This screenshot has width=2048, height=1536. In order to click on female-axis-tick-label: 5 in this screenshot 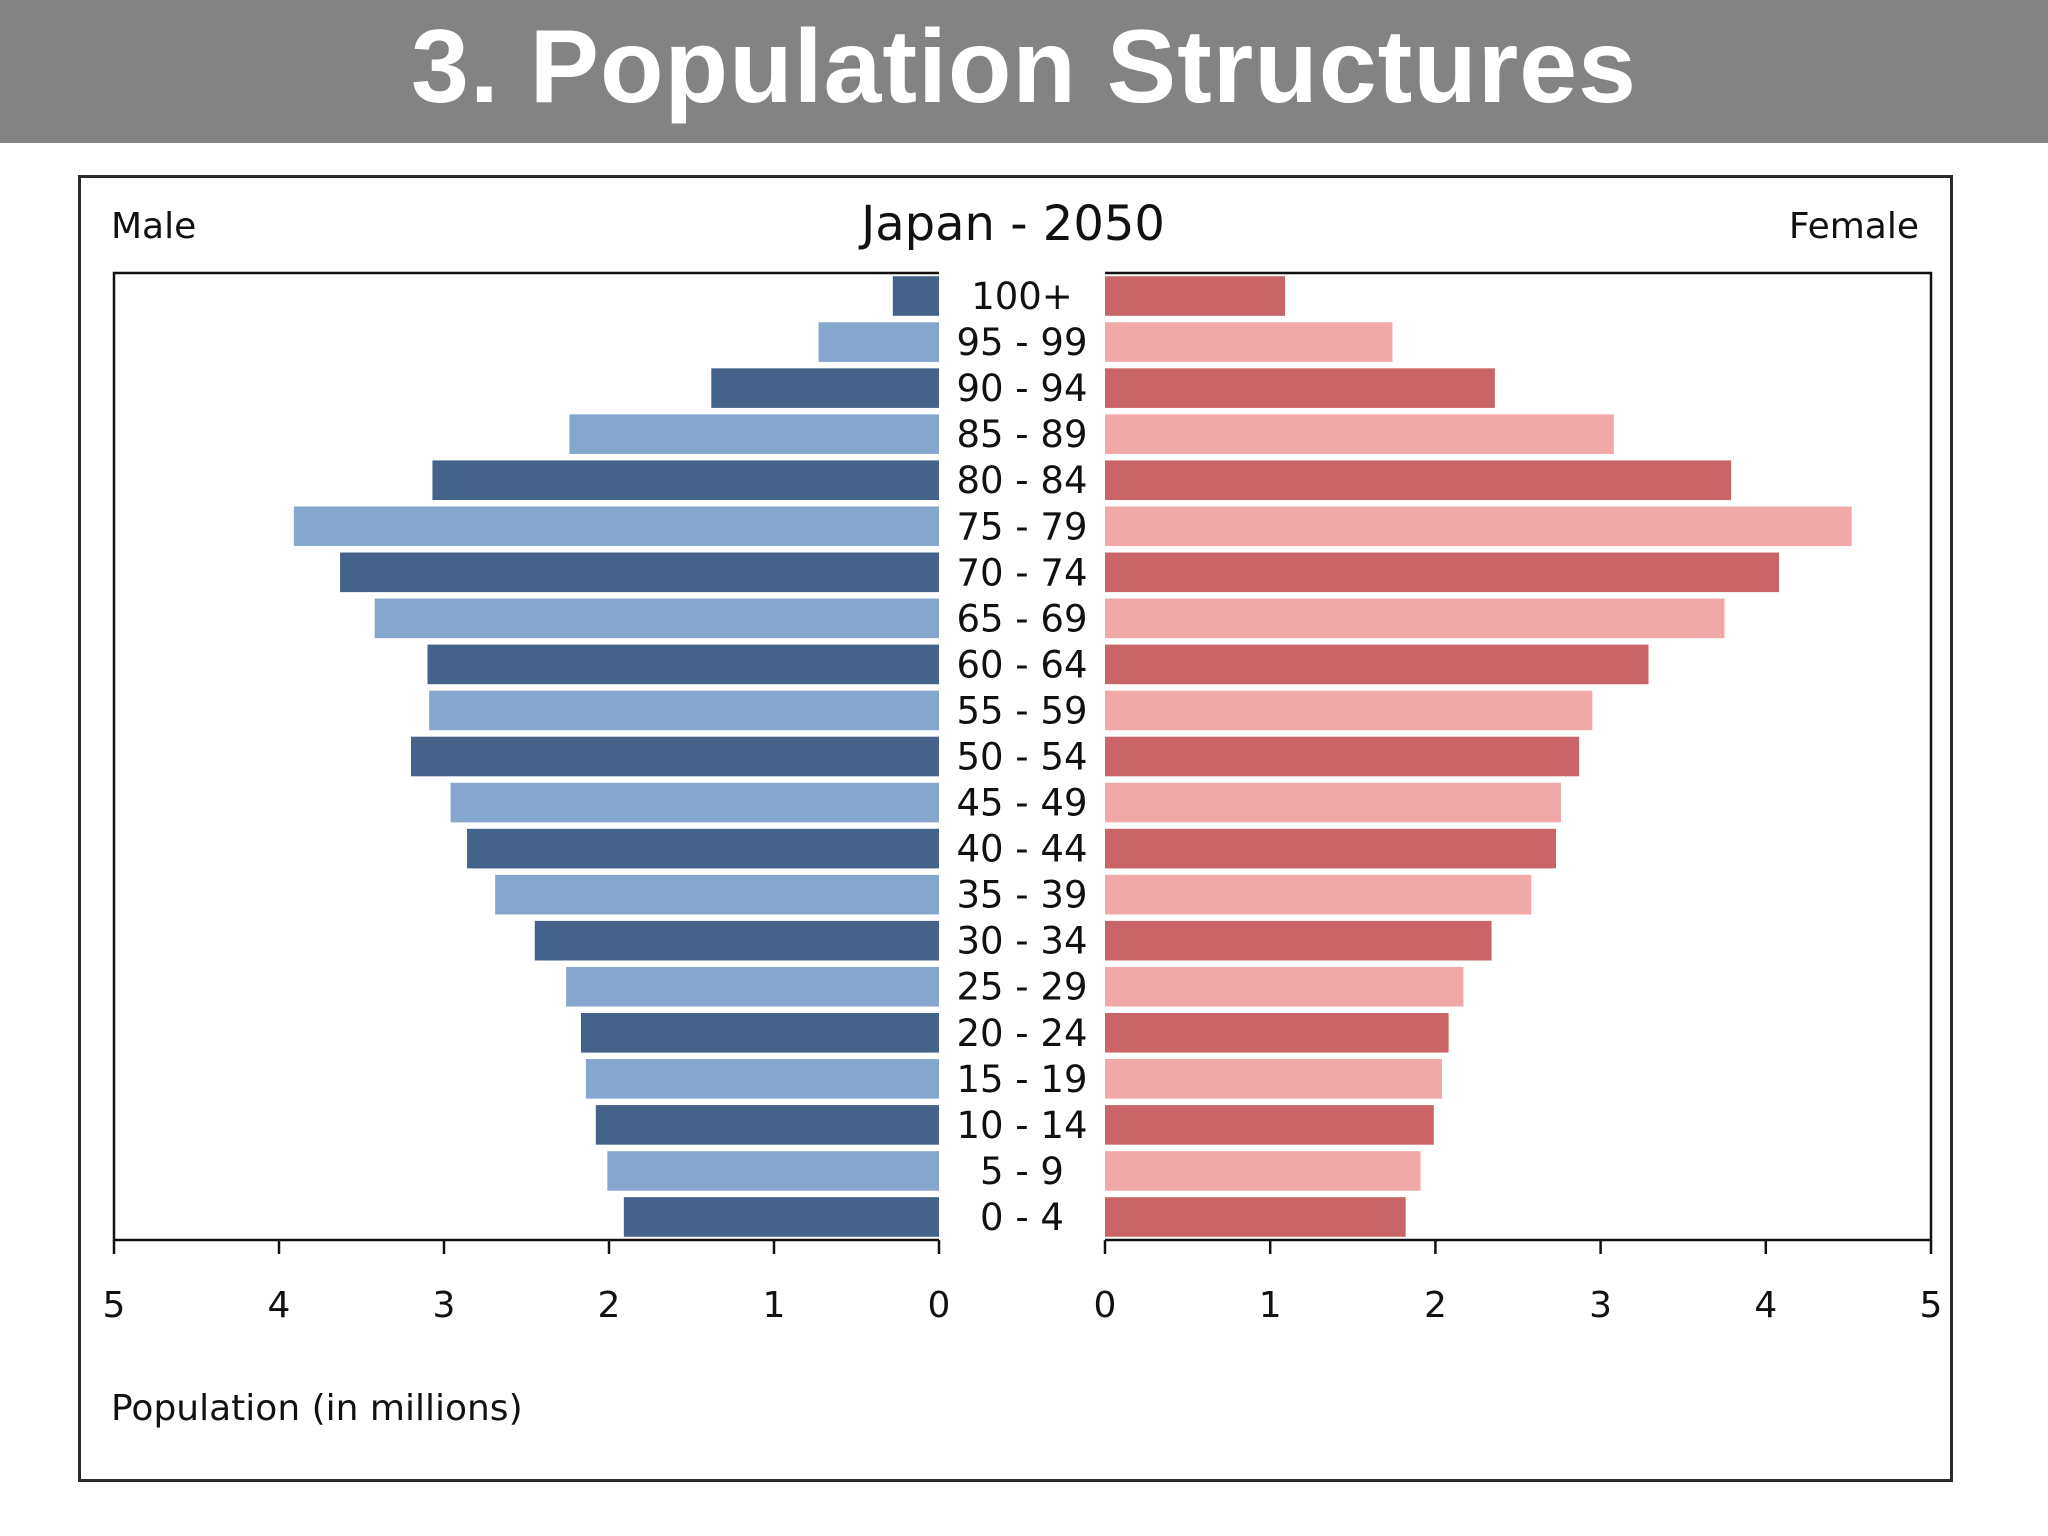, I will do `click(1931, 1305)`.